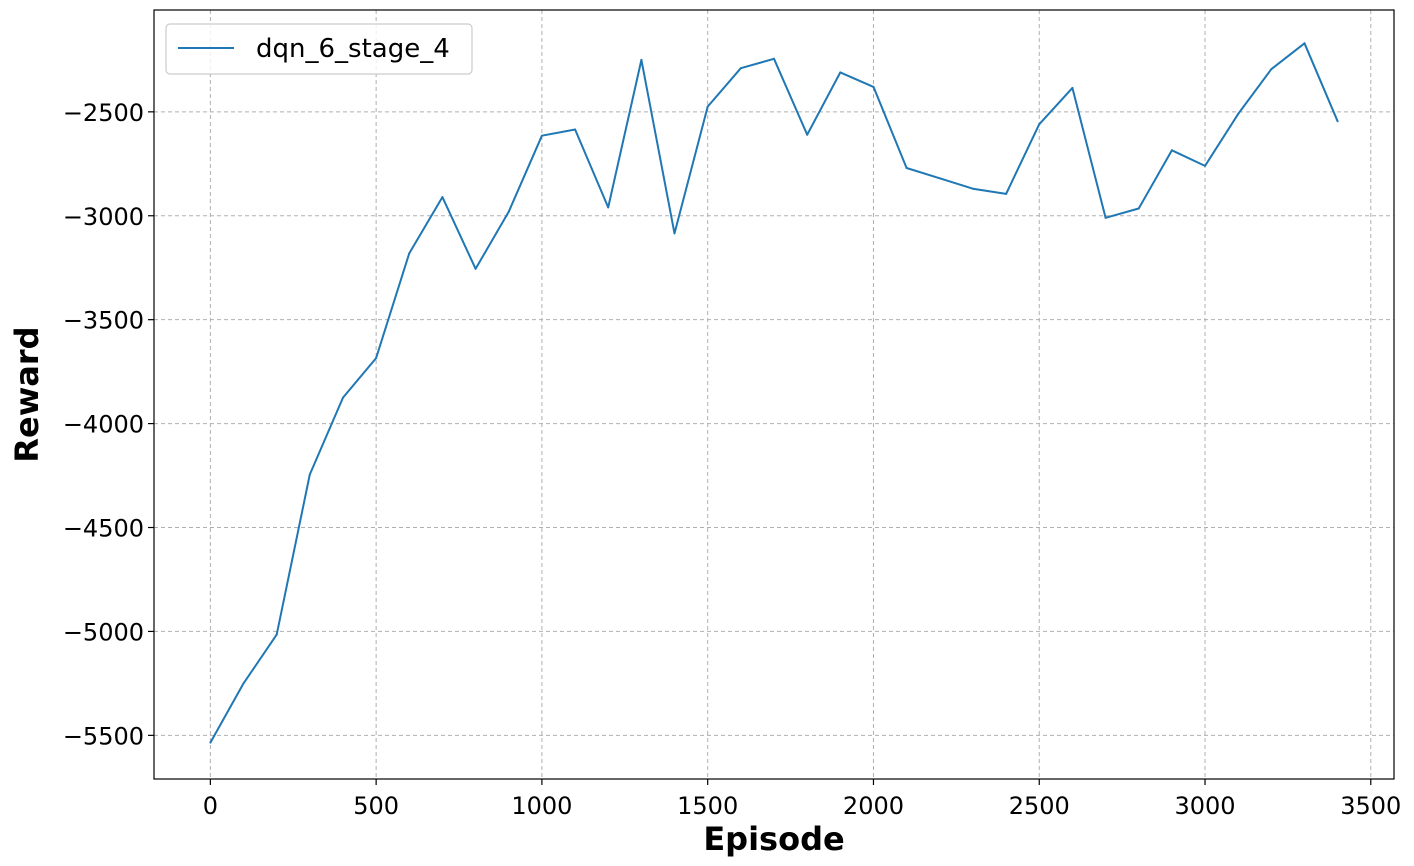  Describe the element at coordinates (541, 806) in the screenshot. I see `x-tick-label: 1000` at that location.